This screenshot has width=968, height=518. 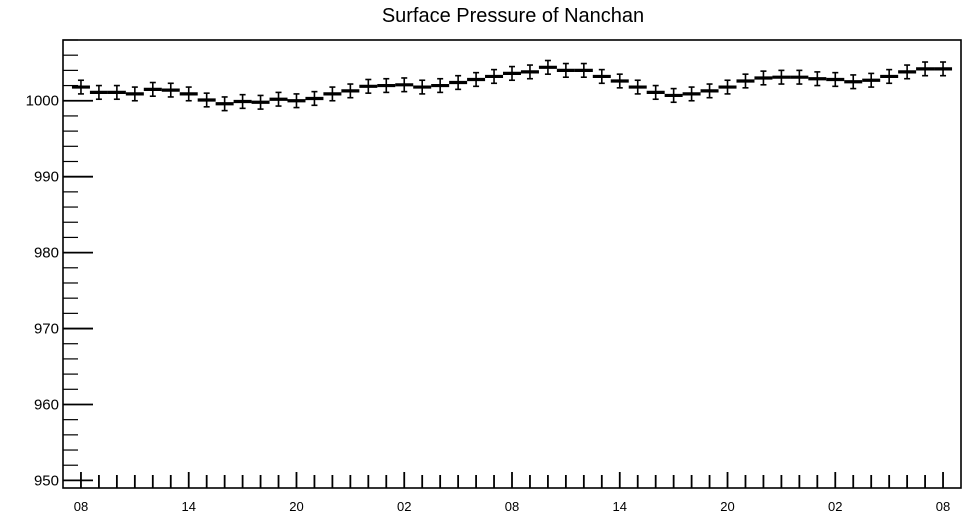 What do you see at coordinates (46, 404) in the screenshot?
I see `y-tick-label: 960` at bounding box center [46, 404].